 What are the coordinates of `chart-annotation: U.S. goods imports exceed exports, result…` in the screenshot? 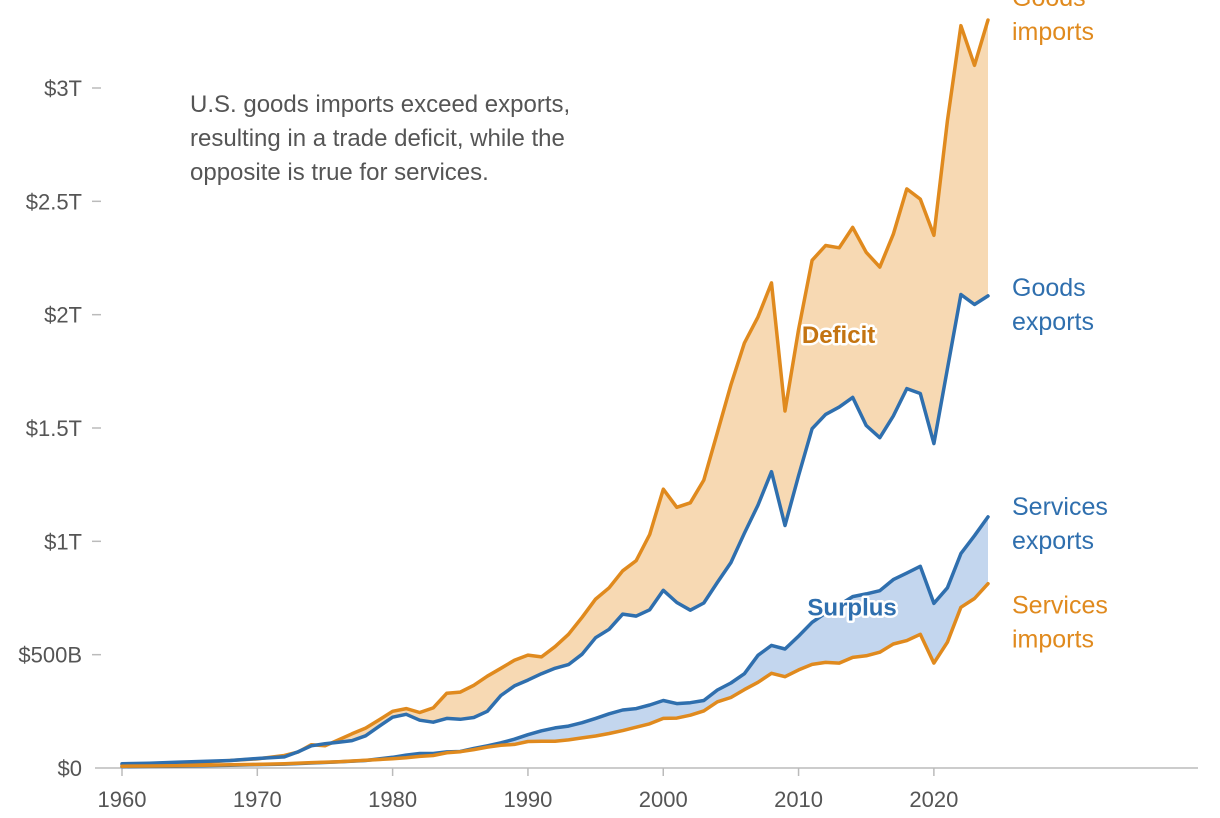 It's located at (380, 138).